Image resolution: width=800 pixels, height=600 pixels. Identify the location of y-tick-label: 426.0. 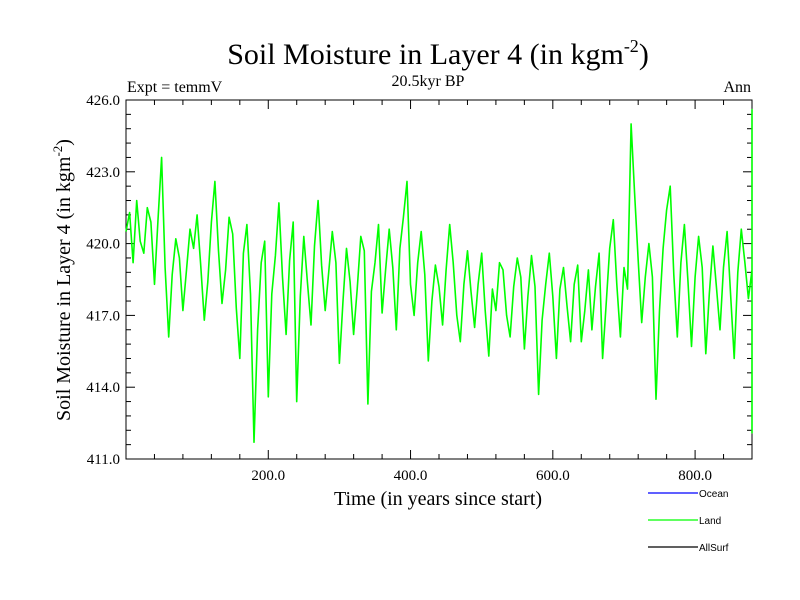
(103, 101).